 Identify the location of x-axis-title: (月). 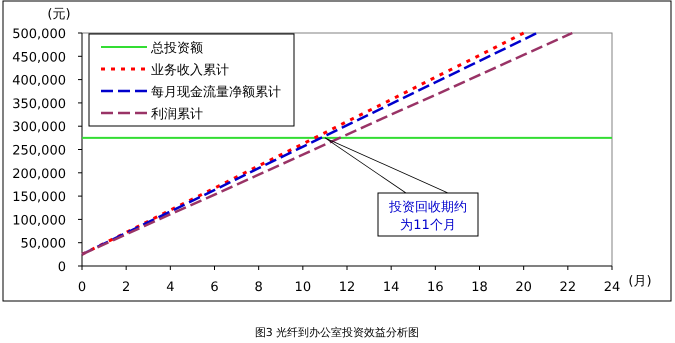
(640, 281).